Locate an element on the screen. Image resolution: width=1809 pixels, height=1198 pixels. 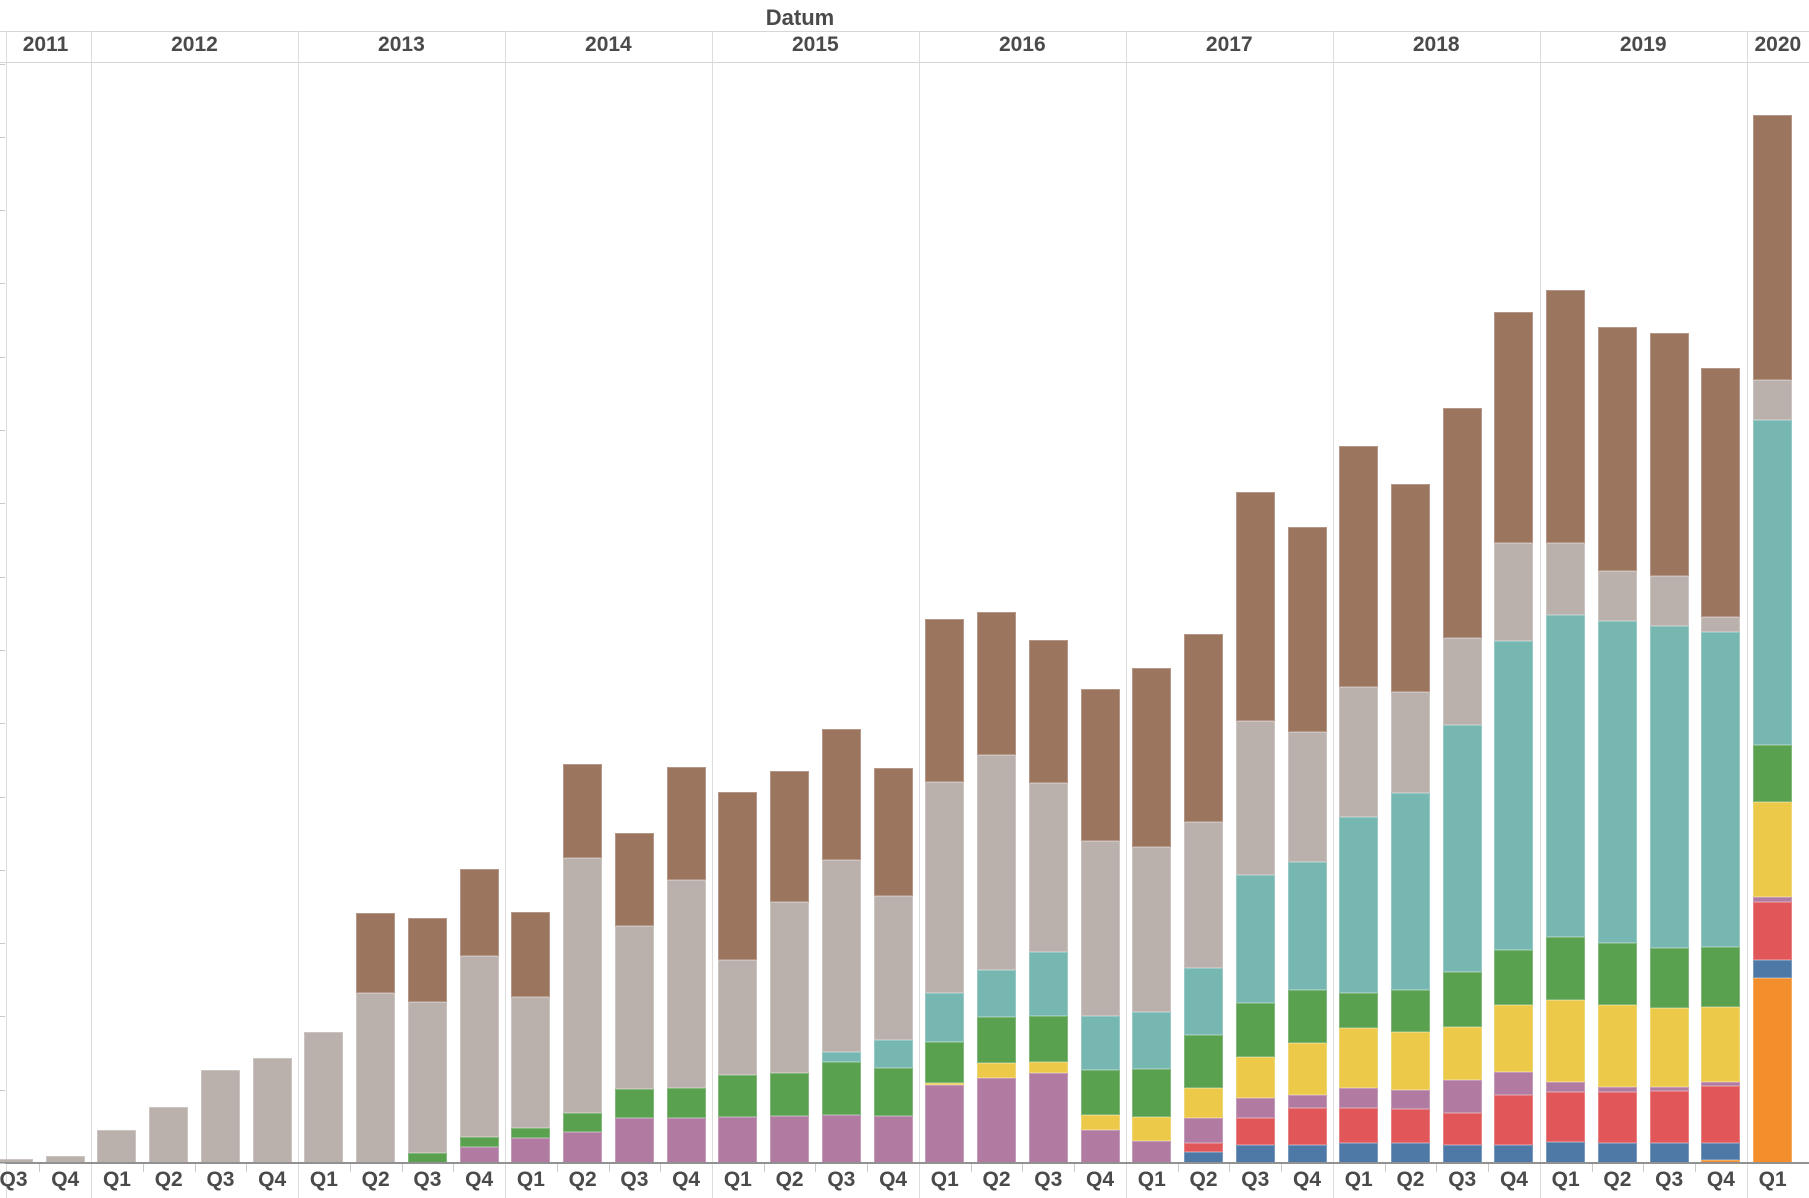
stacked-bar-2015-Q1 is located at coordinates (738, 977).